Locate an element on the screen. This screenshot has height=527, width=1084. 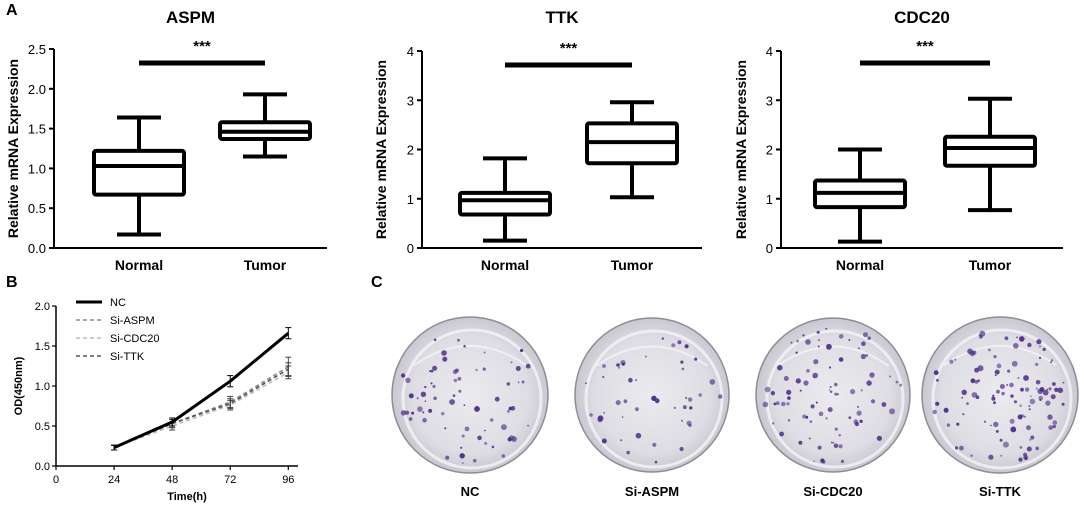
category-label: Normal is located at coordinates (860, 265).